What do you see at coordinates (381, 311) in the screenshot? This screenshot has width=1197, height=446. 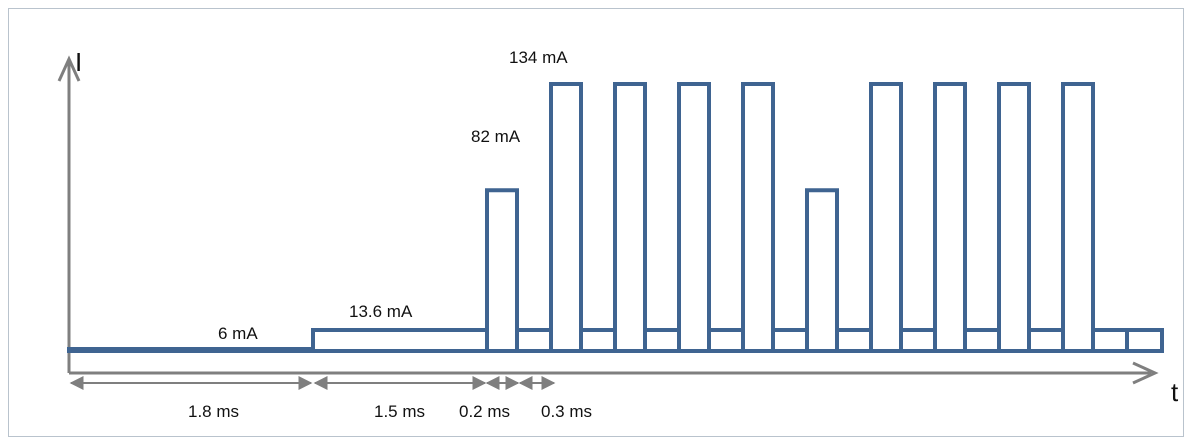 I see `step-level-label: 13.6 mA` at bounding box center [381, 311].